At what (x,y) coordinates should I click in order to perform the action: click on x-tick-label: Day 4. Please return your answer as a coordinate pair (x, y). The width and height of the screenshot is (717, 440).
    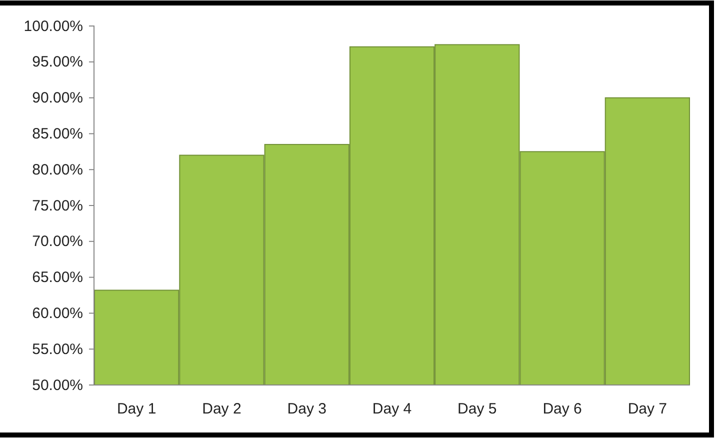
    Looking at the image, I should click on (392, 409).